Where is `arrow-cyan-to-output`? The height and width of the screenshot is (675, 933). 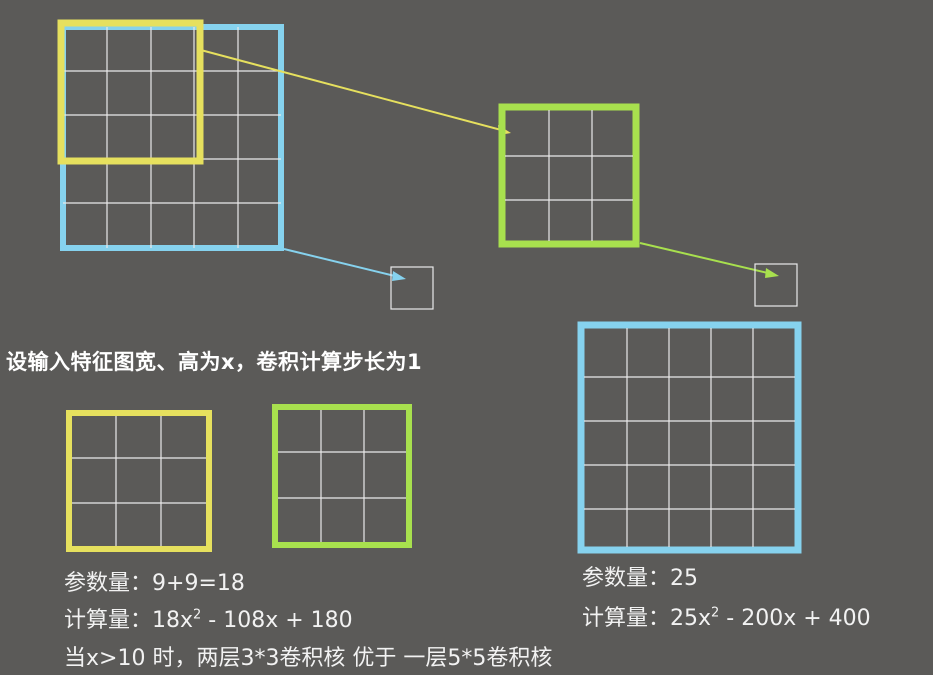
arrow-cyan-to-output is located at coordinates (344, 264).